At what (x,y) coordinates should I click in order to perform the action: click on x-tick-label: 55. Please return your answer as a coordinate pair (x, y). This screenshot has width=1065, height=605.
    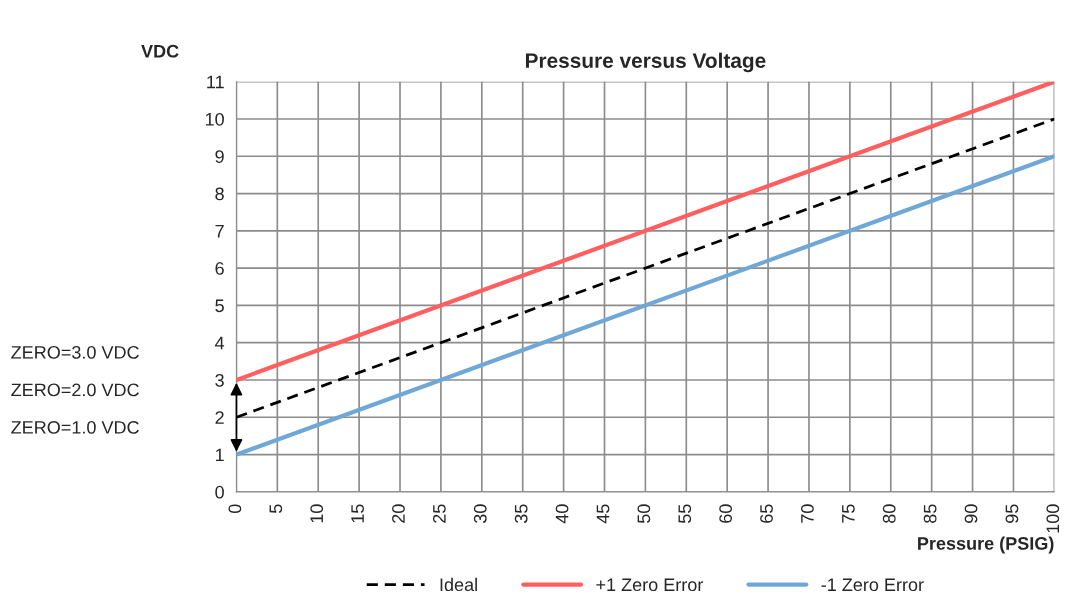
    Looking at the image, I should click on (685, 514).